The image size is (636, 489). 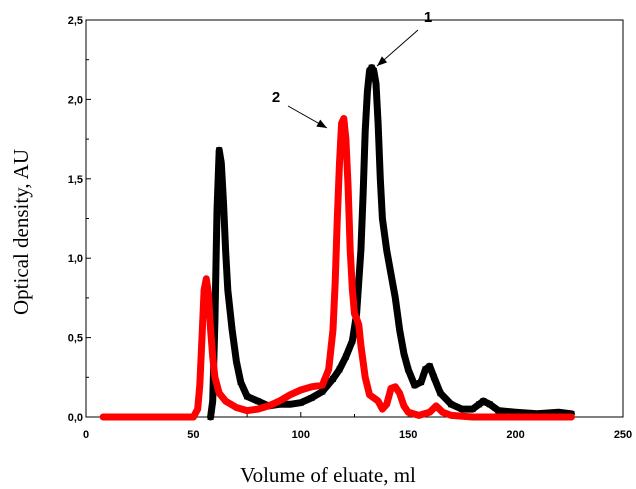 I want to click on y-tick-label: 2,5, so click(x=75, y=21).